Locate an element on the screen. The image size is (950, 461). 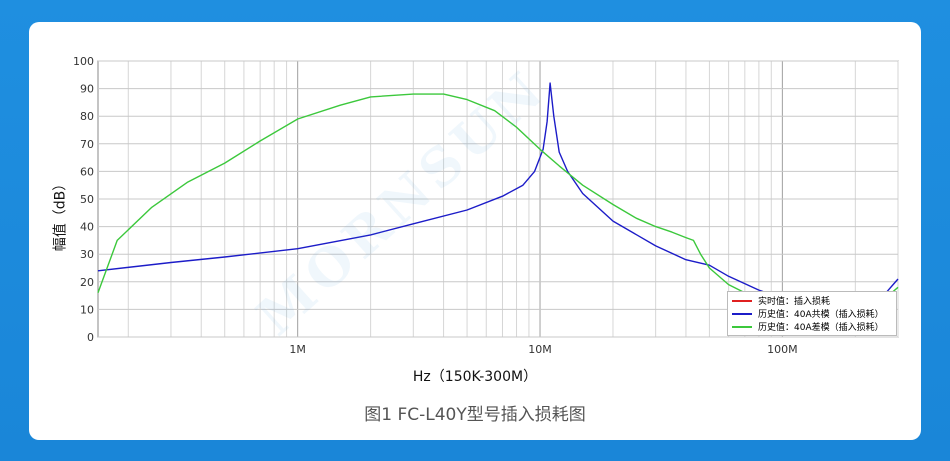
legend-swatch-diff is located at coordinates (742, 326).